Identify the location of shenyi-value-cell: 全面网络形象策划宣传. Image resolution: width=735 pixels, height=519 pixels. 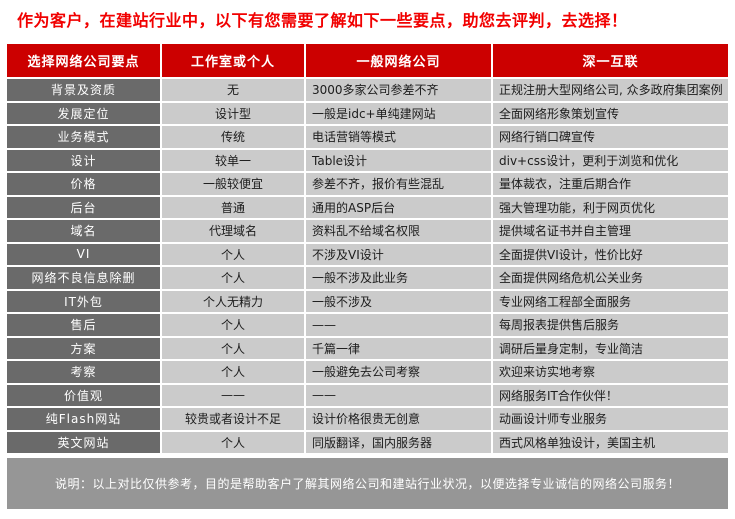
(610, 113).